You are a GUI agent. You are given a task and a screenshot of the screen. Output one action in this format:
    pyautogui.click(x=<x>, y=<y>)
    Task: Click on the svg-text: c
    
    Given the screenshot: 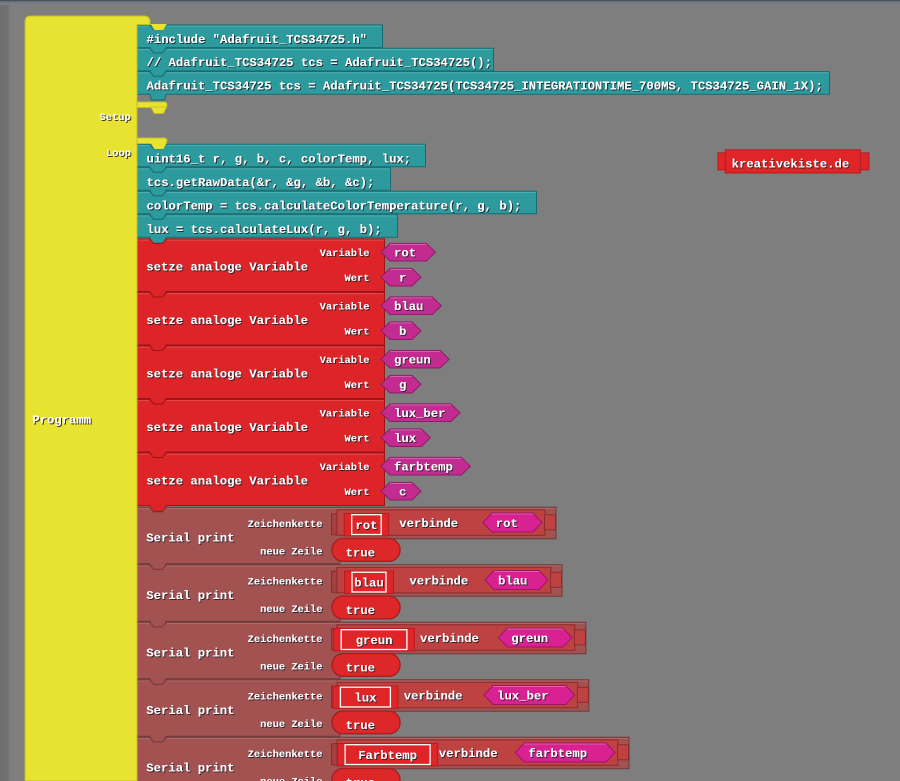 What is the action you would take?
    pyautogui.click(x=402, y=493)
    